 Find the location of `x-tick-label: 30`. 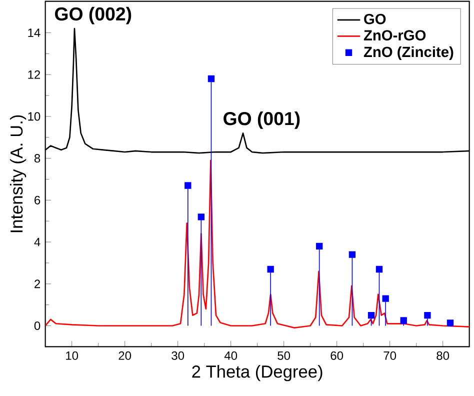

x-tick-label: 30 is located at coordinates (178, 355).